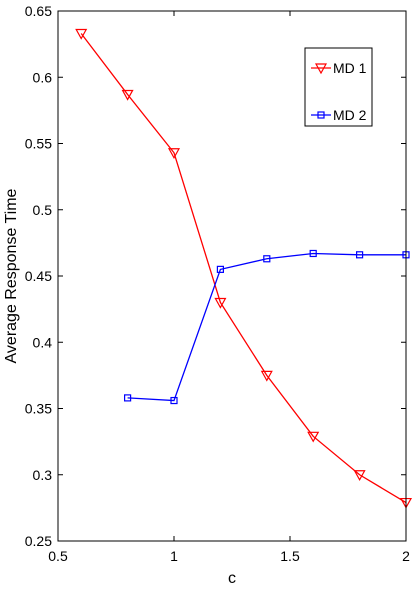 This screenshot has height=589, width=416. Describe the element at coordinates (43, 210) in the screenshot. I see `y-tick-label: 0.5` at that location.